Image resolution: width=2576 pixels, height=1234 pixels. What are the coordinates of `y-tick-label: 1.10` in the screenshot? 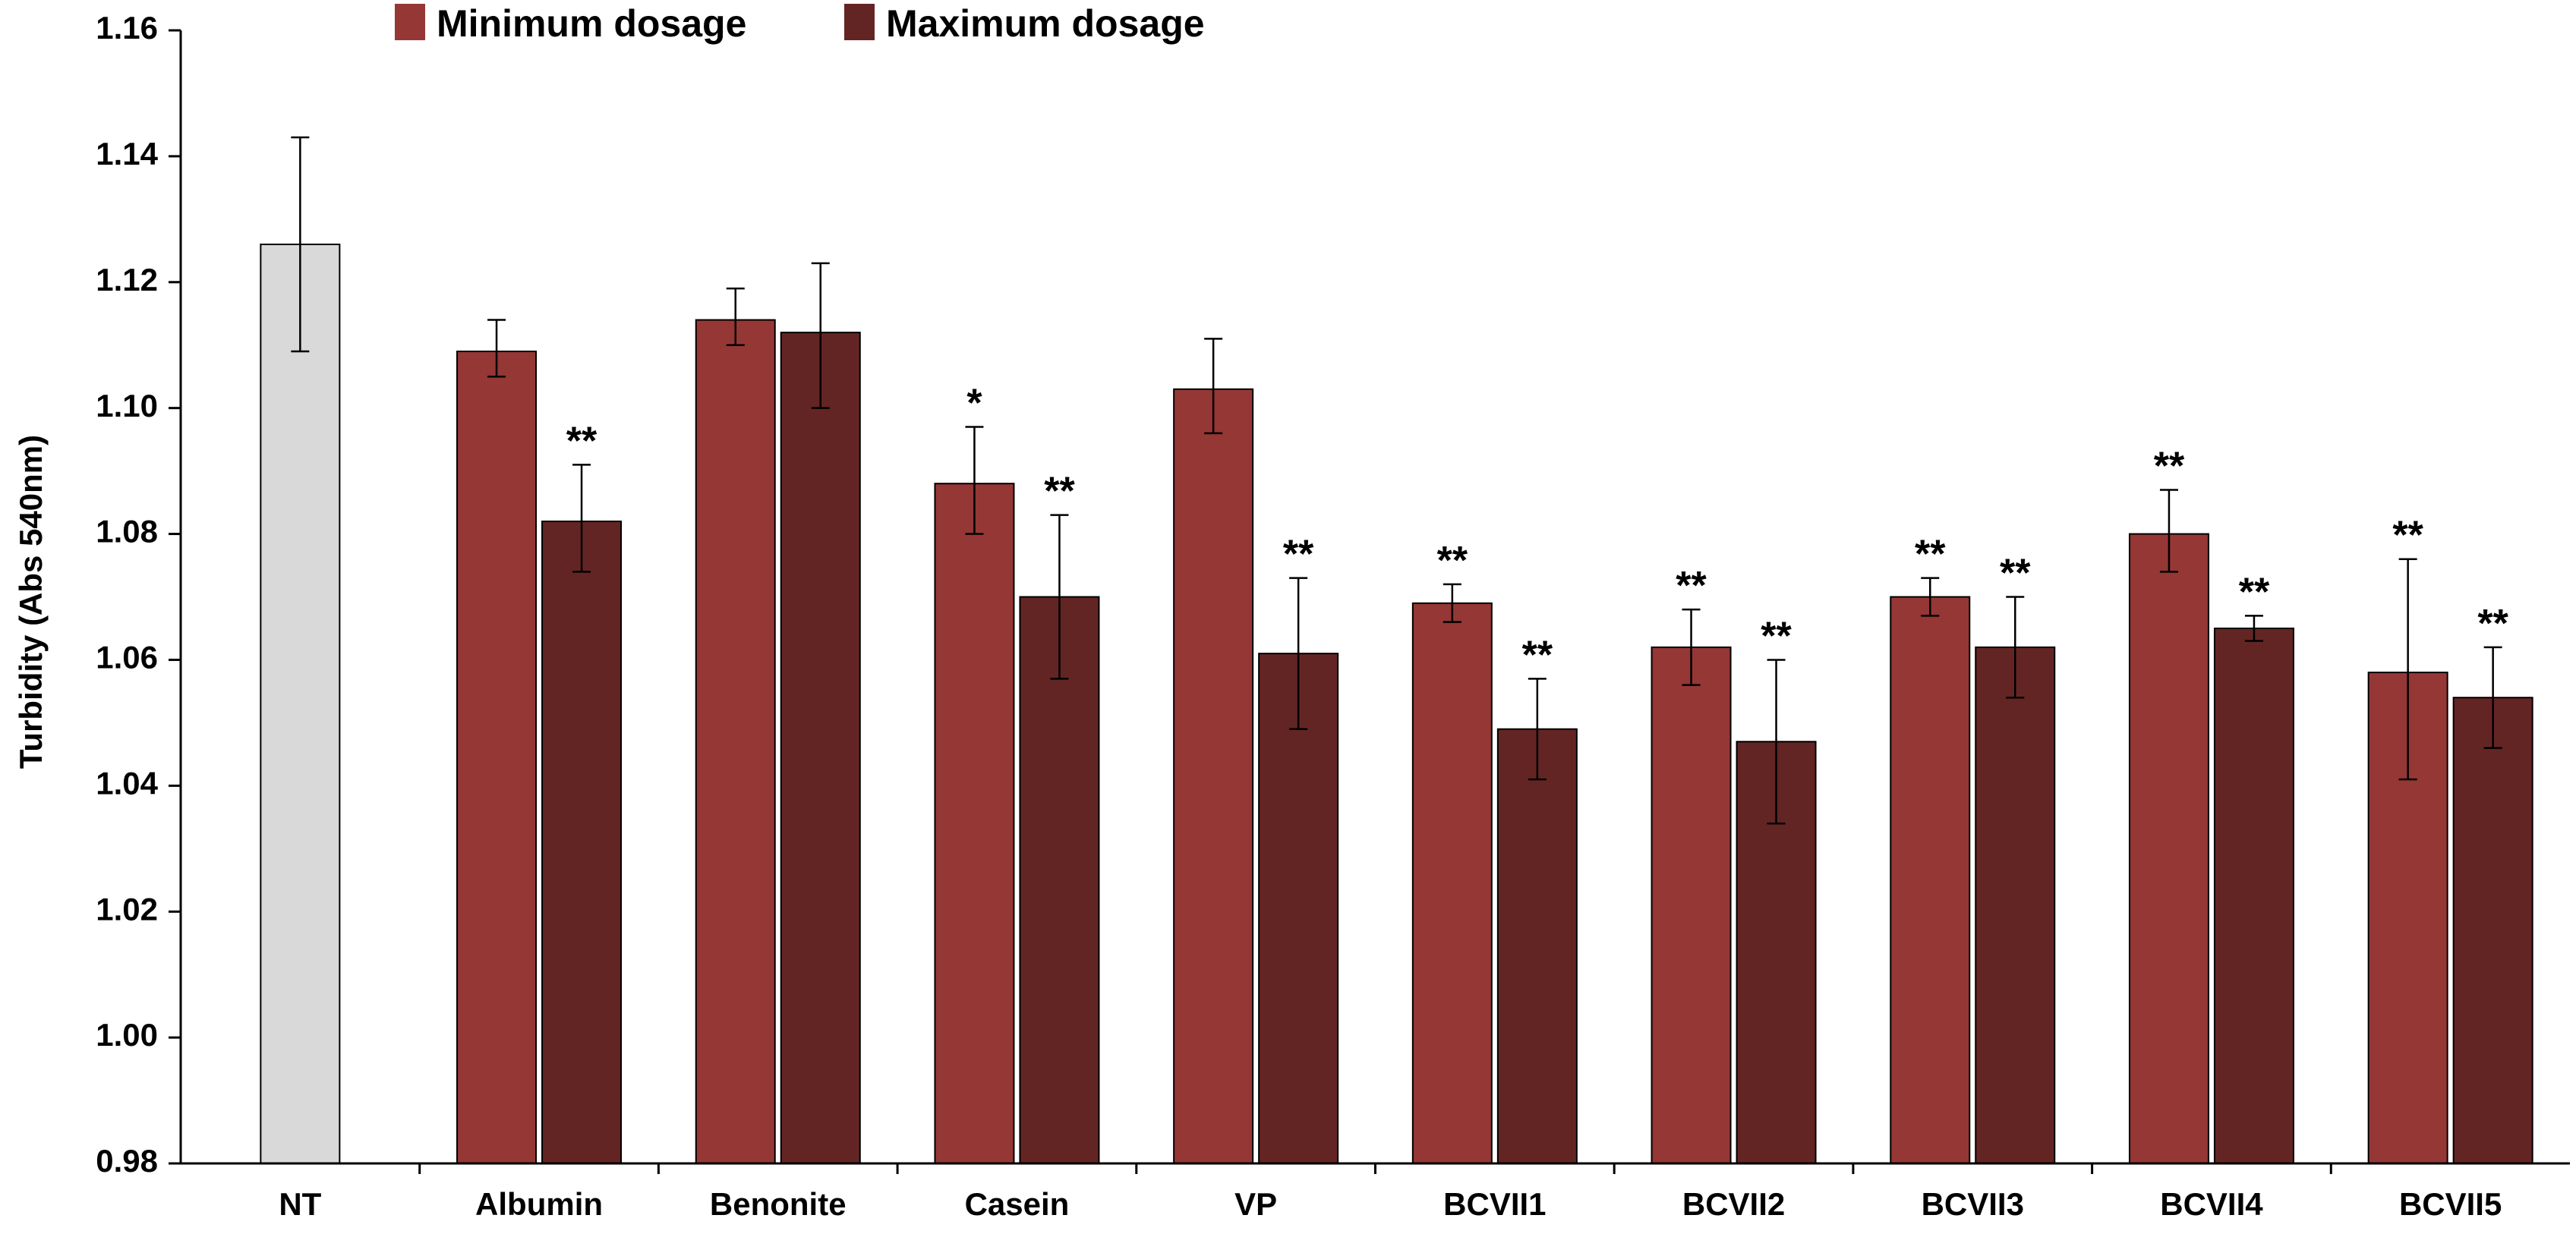 It's located at (127, 406).